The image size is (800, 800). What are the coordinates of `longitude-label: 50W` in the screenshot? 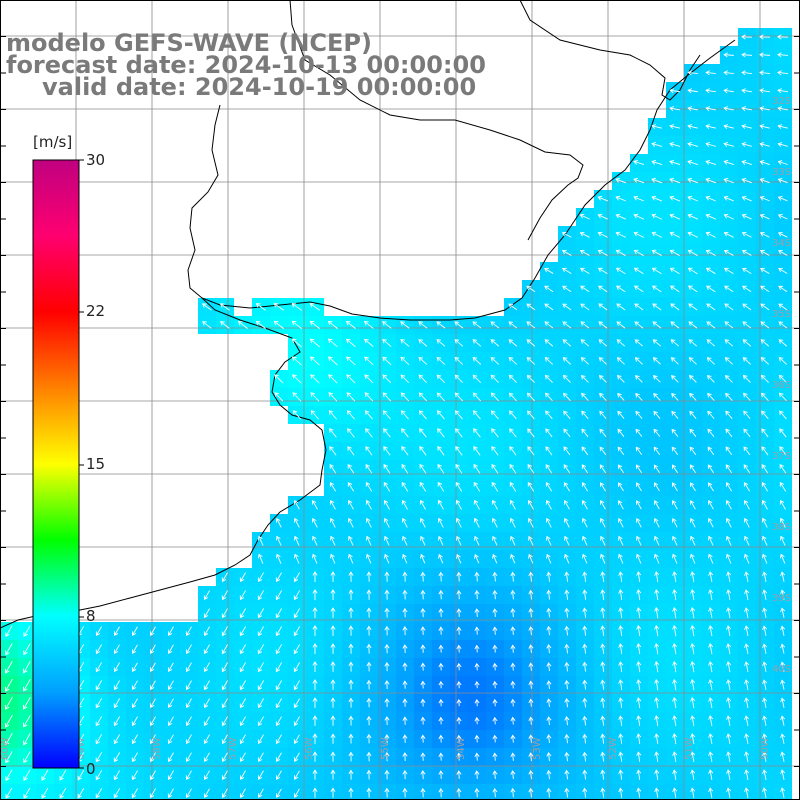 It's located at (765, 748).